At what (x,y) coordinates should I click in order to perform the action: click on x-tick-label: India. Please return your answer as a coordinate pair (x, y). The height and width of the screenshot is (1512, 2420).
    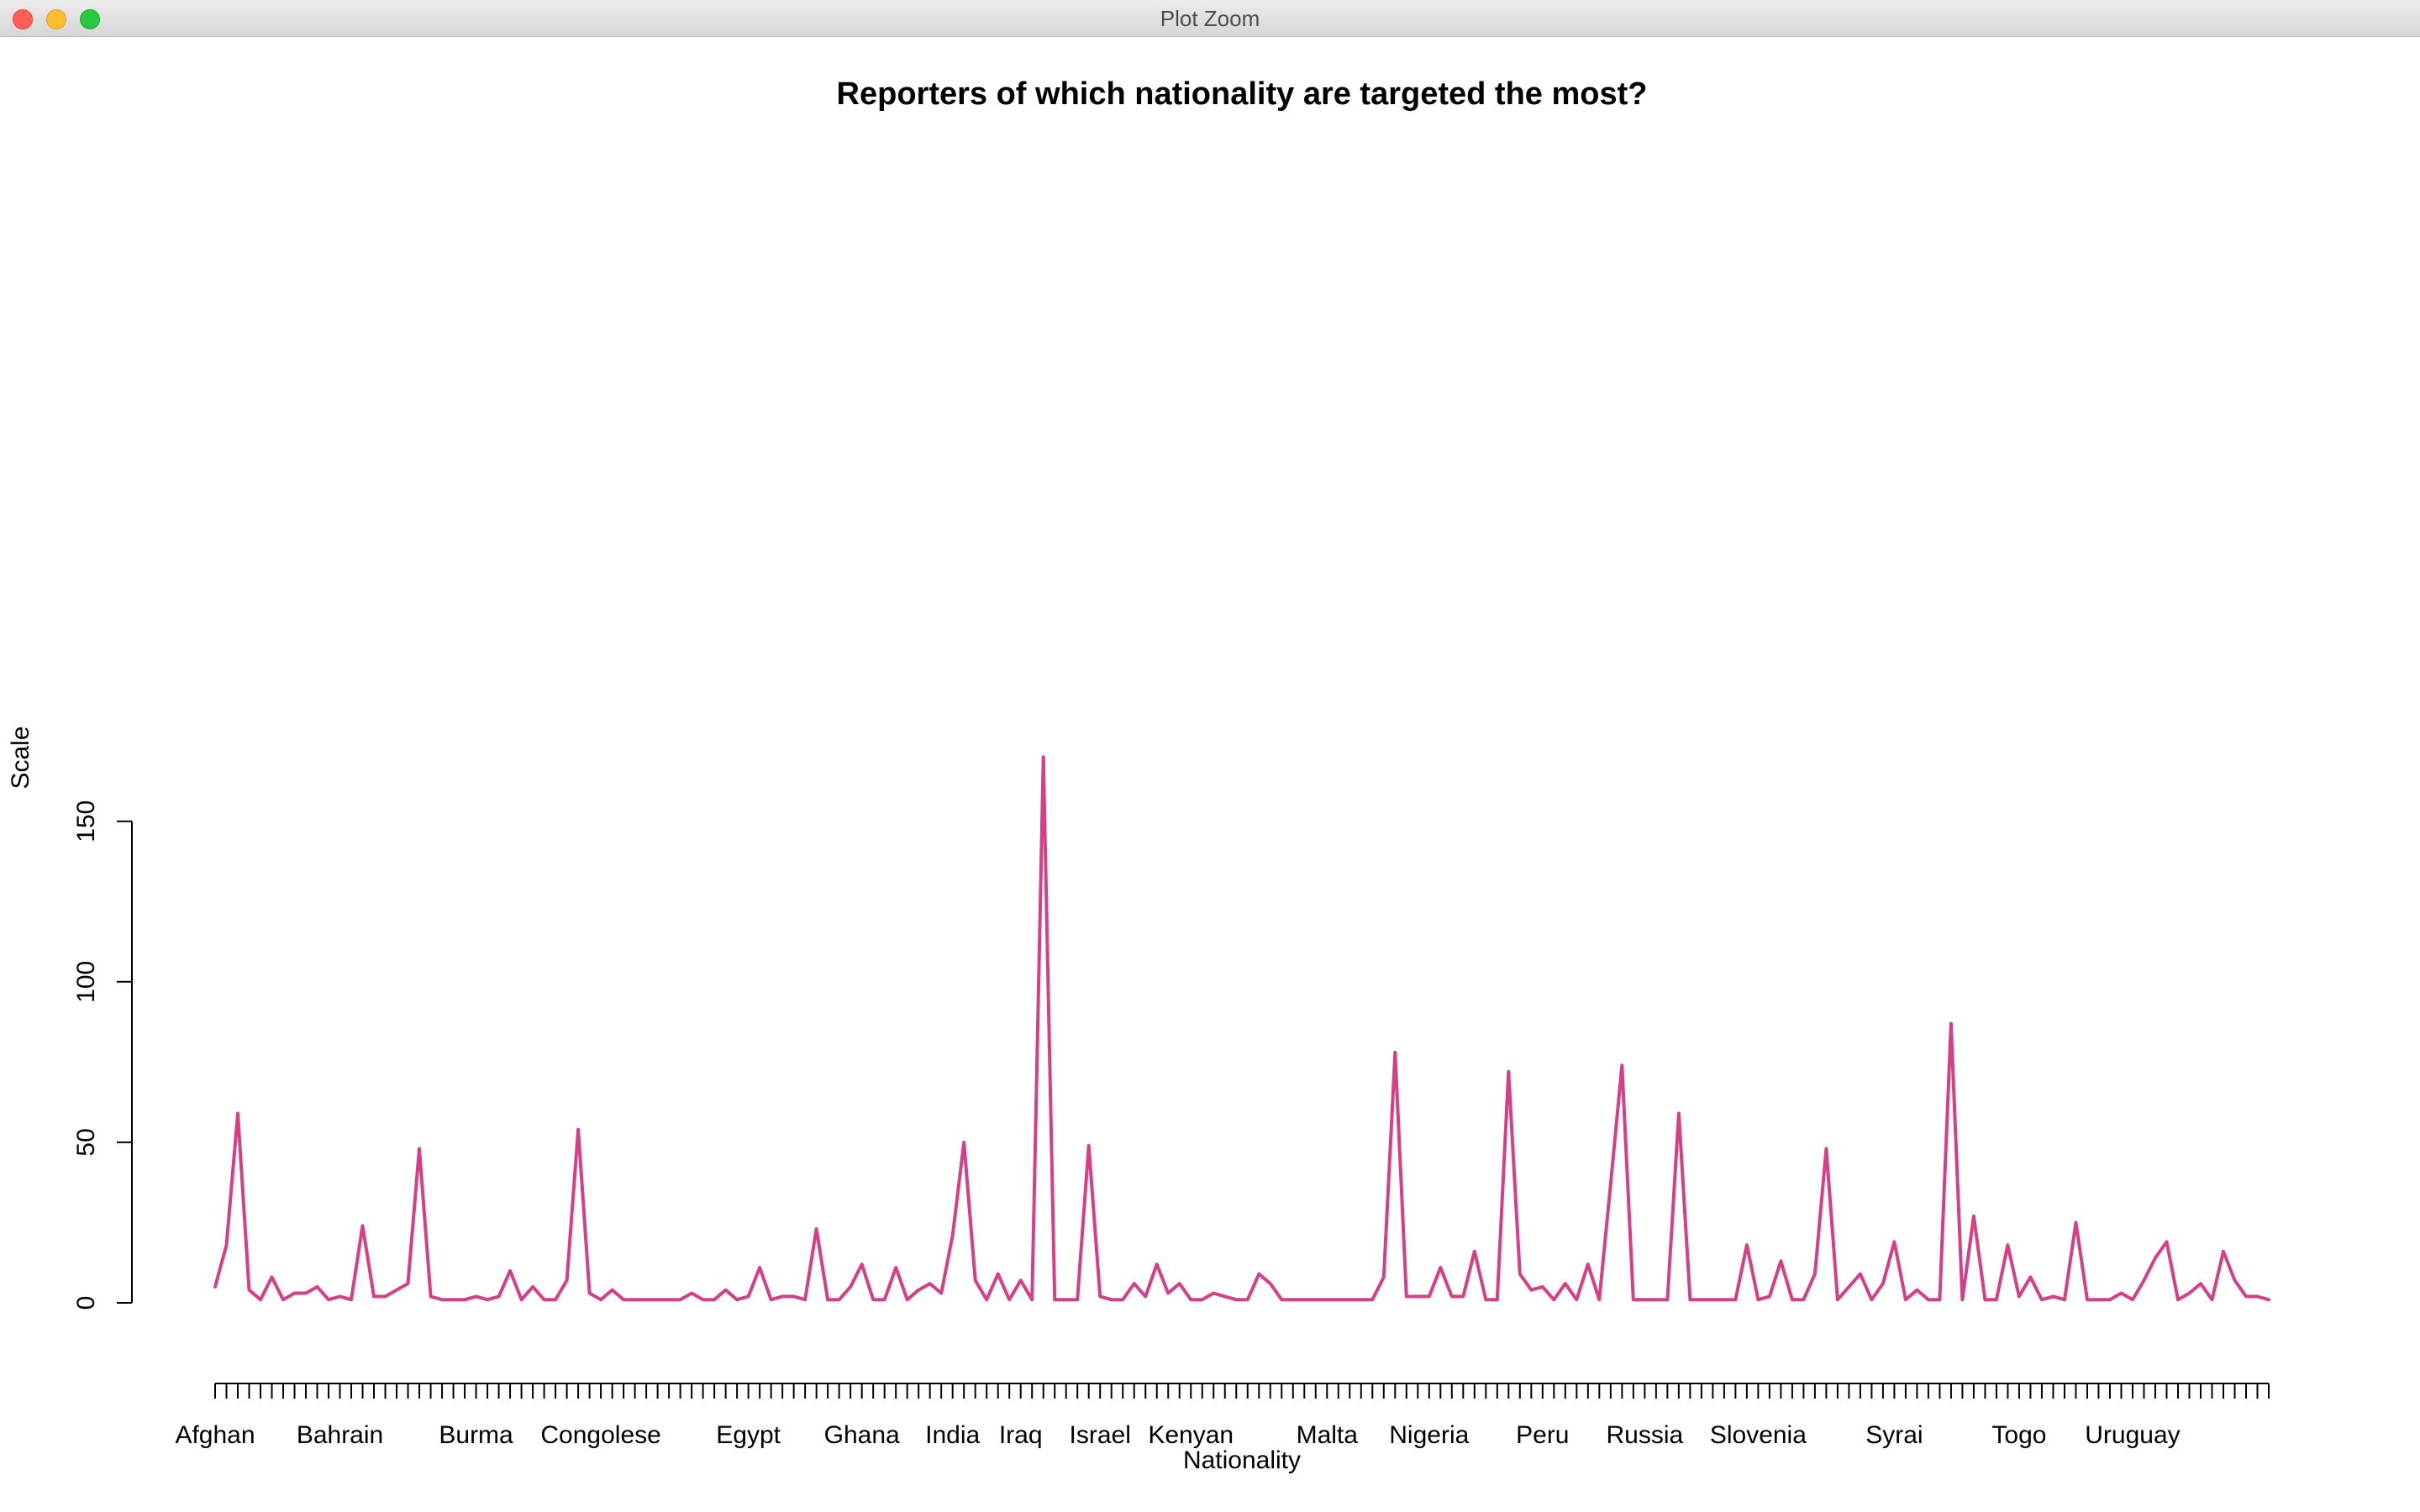
    Looking at the image, I should click on (953, 1435).